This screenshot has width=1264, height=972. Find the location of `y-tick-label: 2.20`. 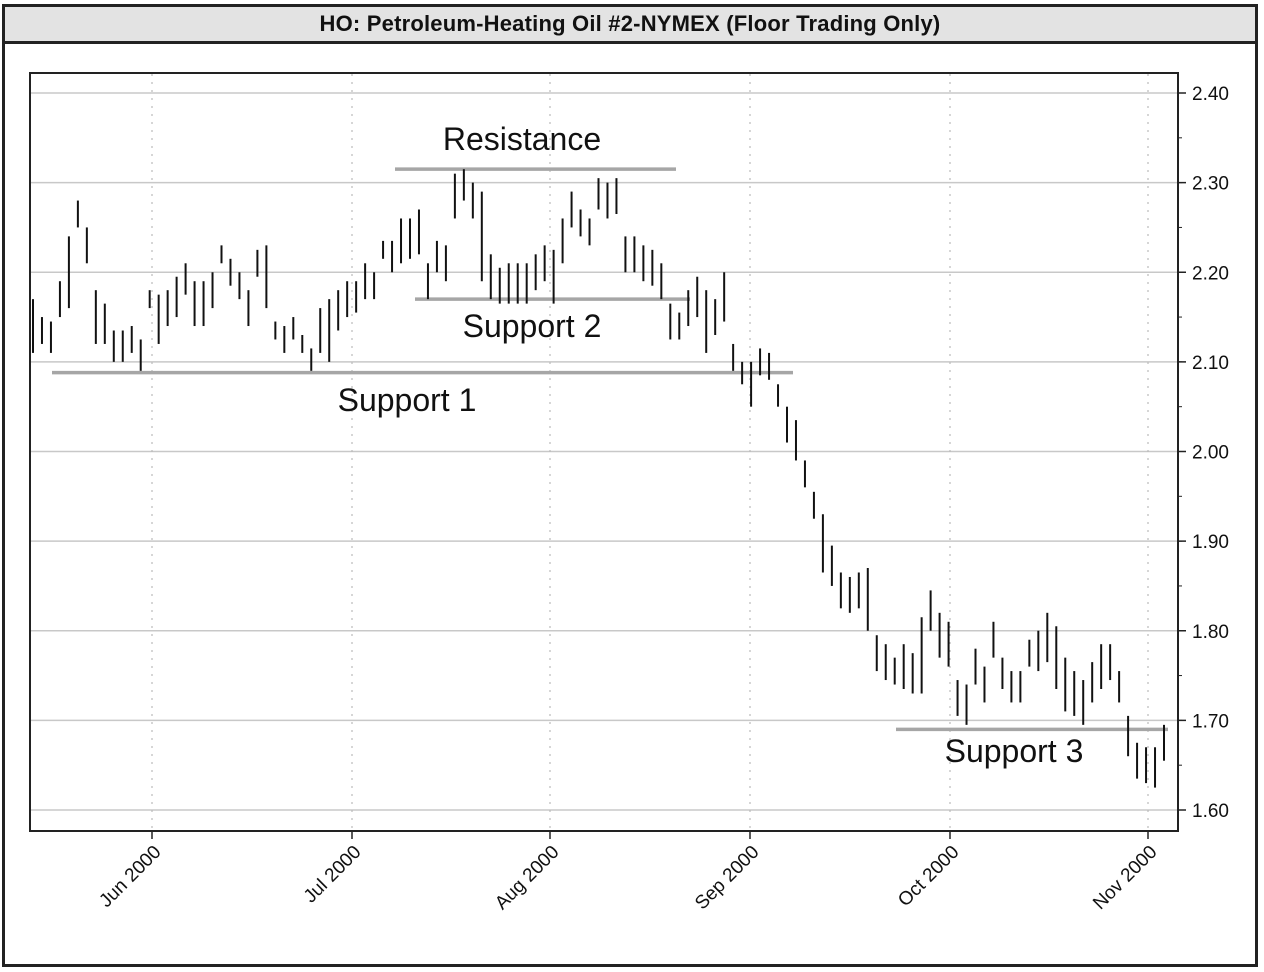

y-tick-label: 2.20 is located at coordinates (1210, 273).